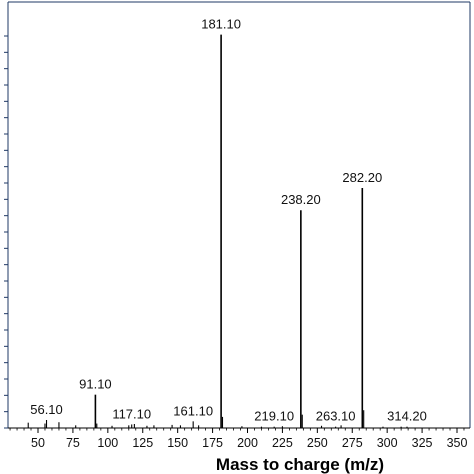 The image size is (474, 474). I want to click on x-tick-label: 300, so click(387, 443).